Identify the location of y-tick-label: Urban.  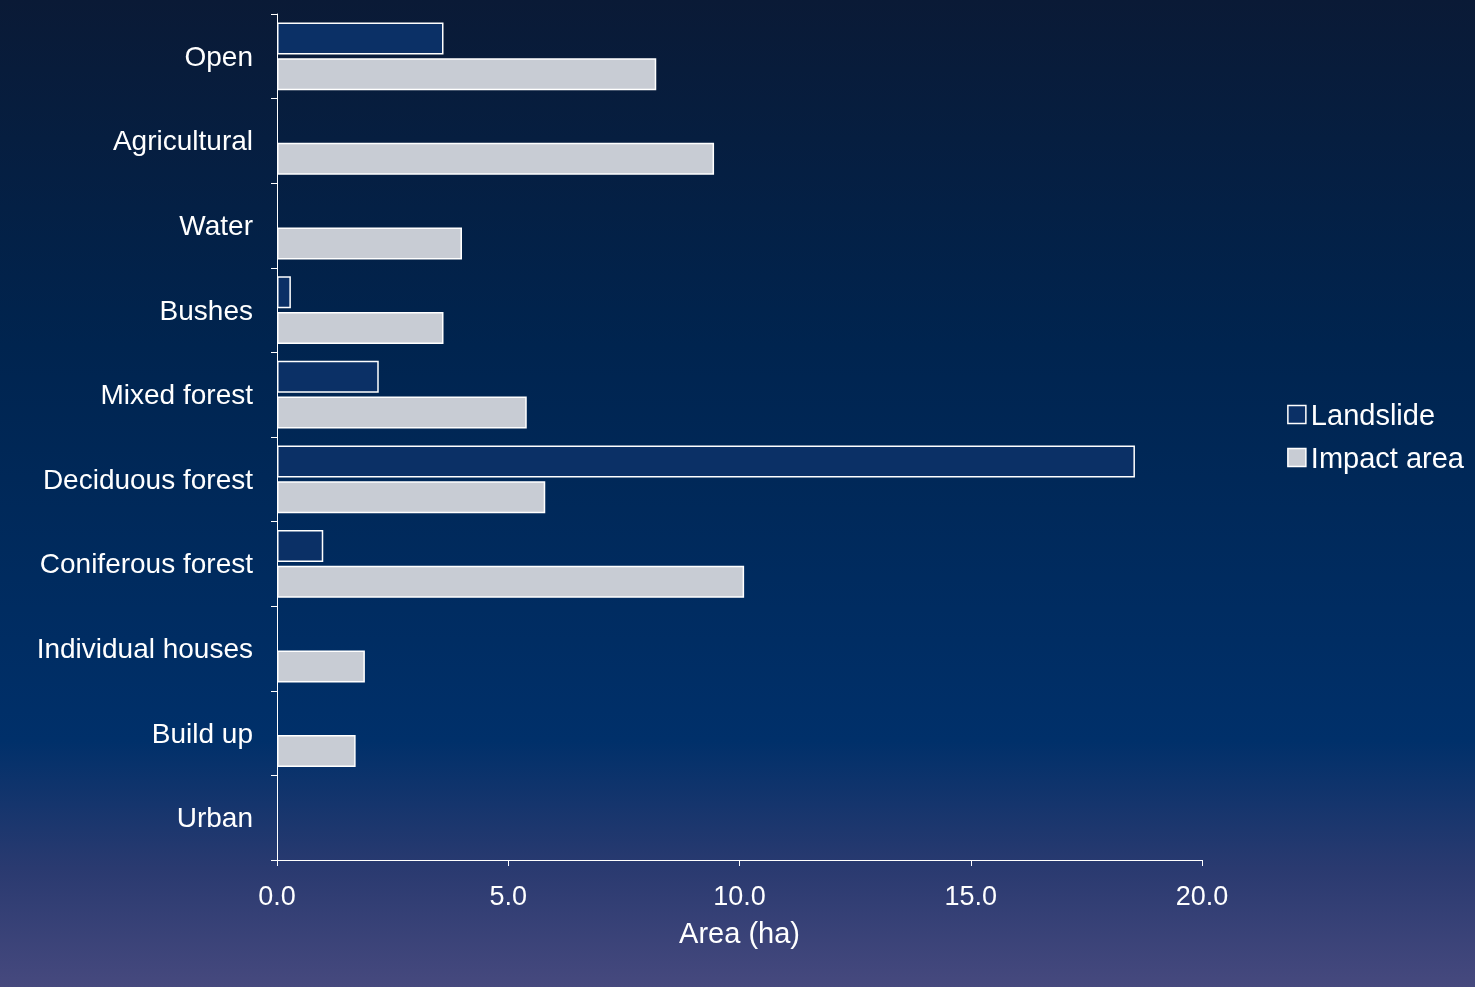
(214, 818).